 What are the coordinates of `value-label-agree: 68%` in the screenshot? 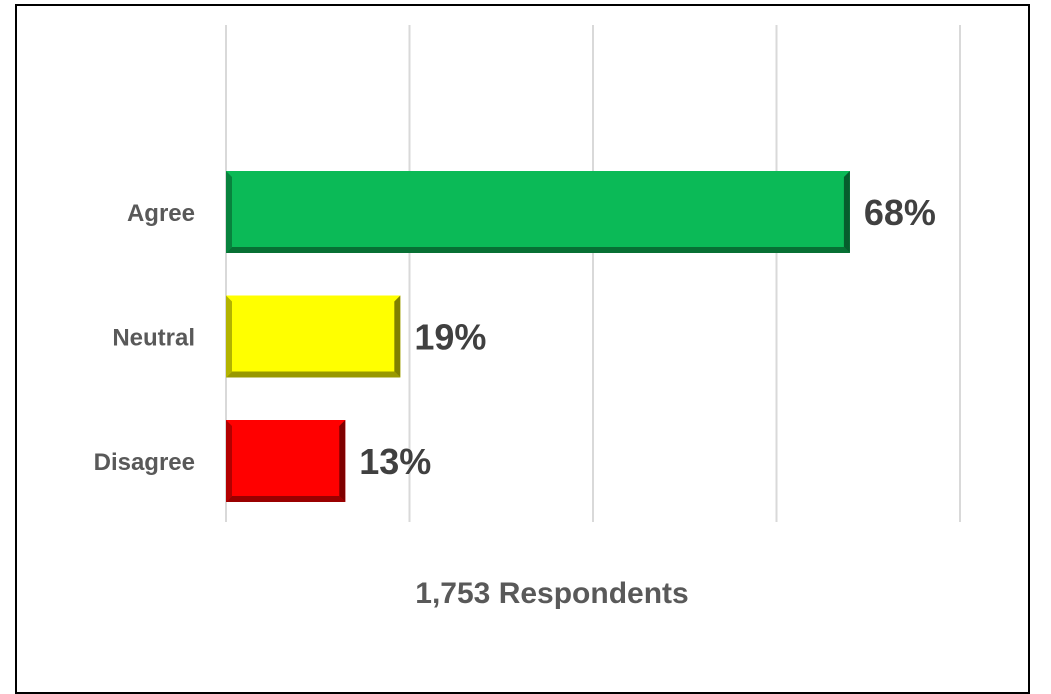 It's located at (900, 212).